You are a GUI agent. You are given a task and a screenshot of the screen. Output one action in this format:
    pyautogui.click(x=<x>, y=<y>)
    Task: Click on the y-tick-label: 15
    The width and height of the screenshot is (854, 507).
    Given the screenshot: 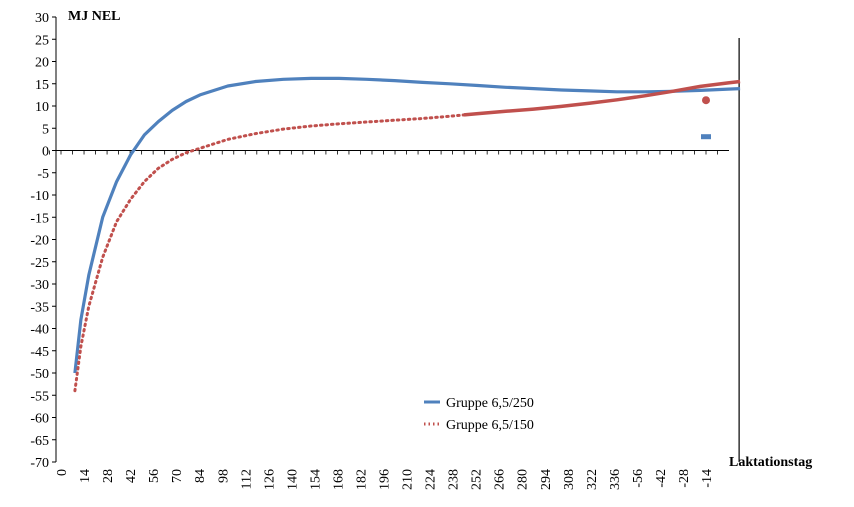 What is the action you would take?
    pyautogui.click(x=42, y=85)
    